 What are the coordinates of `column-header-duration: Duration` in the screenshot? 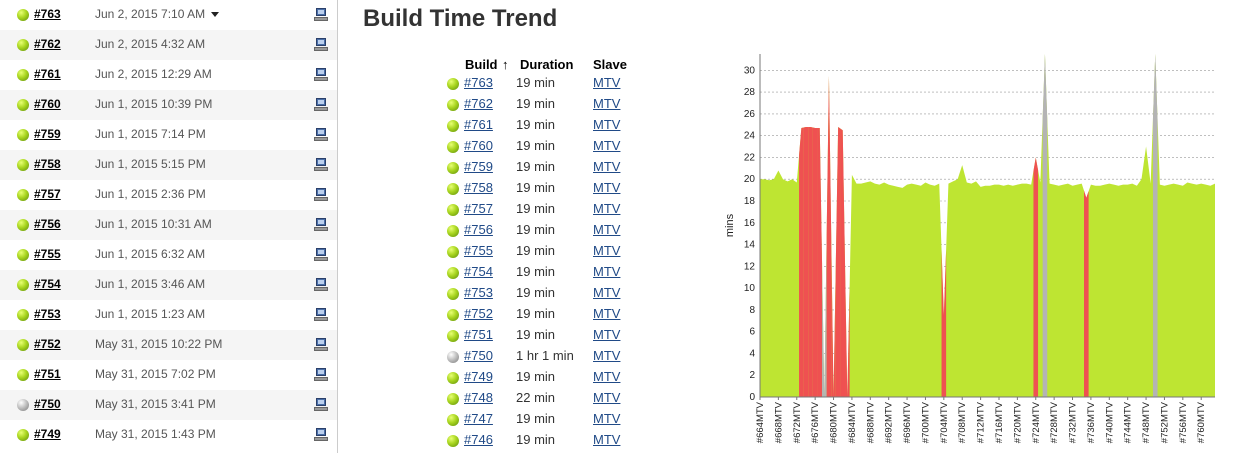 It's located at (547, 64).